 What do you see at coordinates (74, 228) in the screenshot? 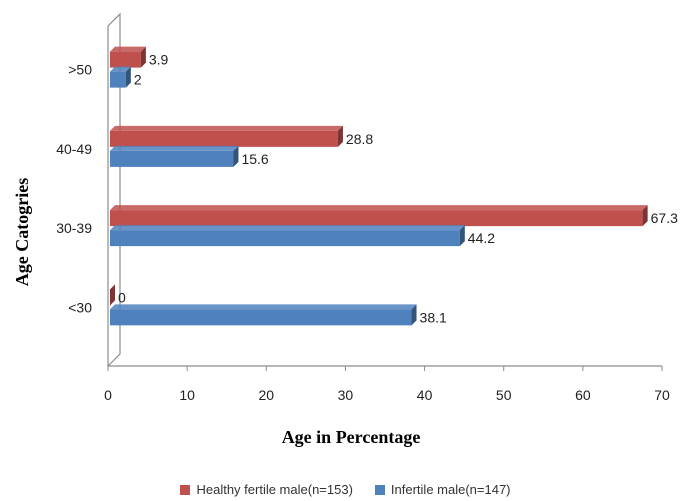
I see `y-category-label: 30-39` at bounding box center [74, 228].